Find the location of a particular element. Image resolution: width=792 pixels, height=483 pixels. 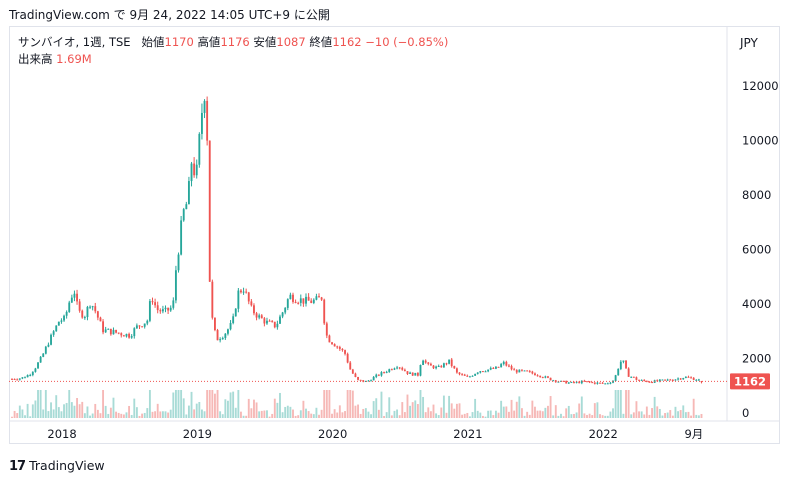

brand-logo: 17 TradingView is located at coordinates (57, 466).